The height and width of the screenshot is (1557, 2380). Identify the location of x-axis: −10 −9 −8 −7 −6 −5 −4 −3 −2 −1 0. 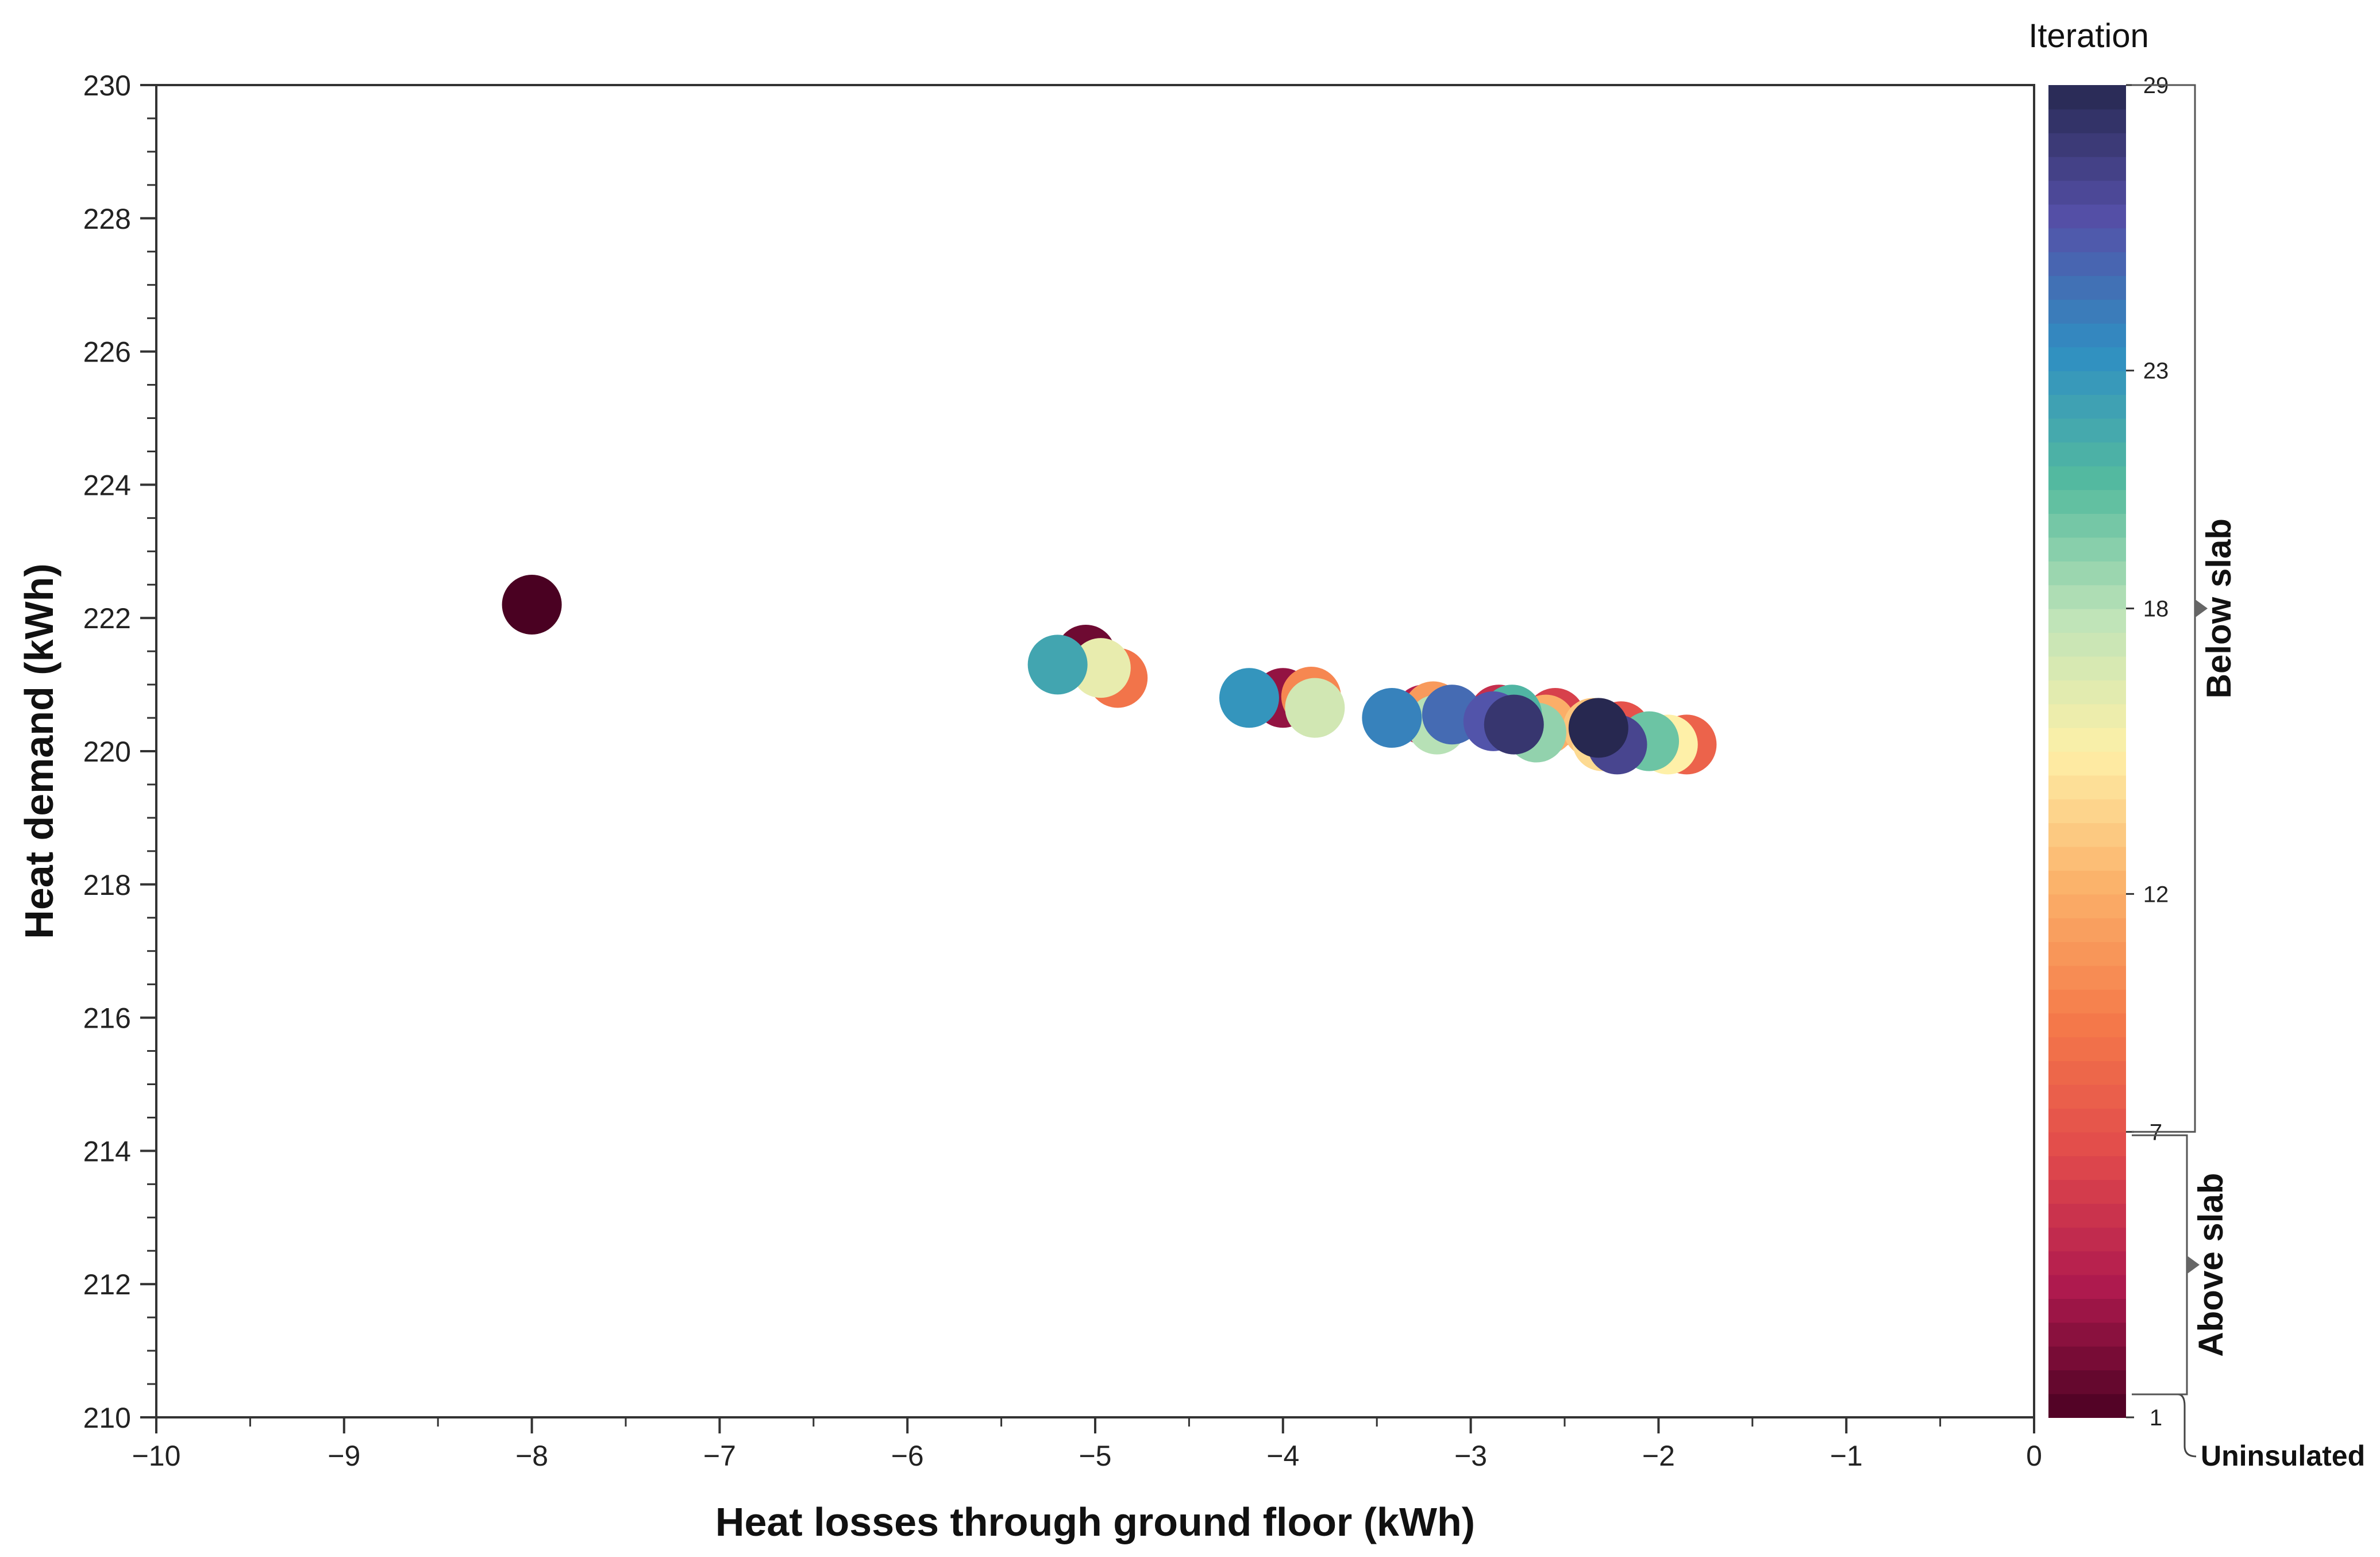
(1087, 1444).